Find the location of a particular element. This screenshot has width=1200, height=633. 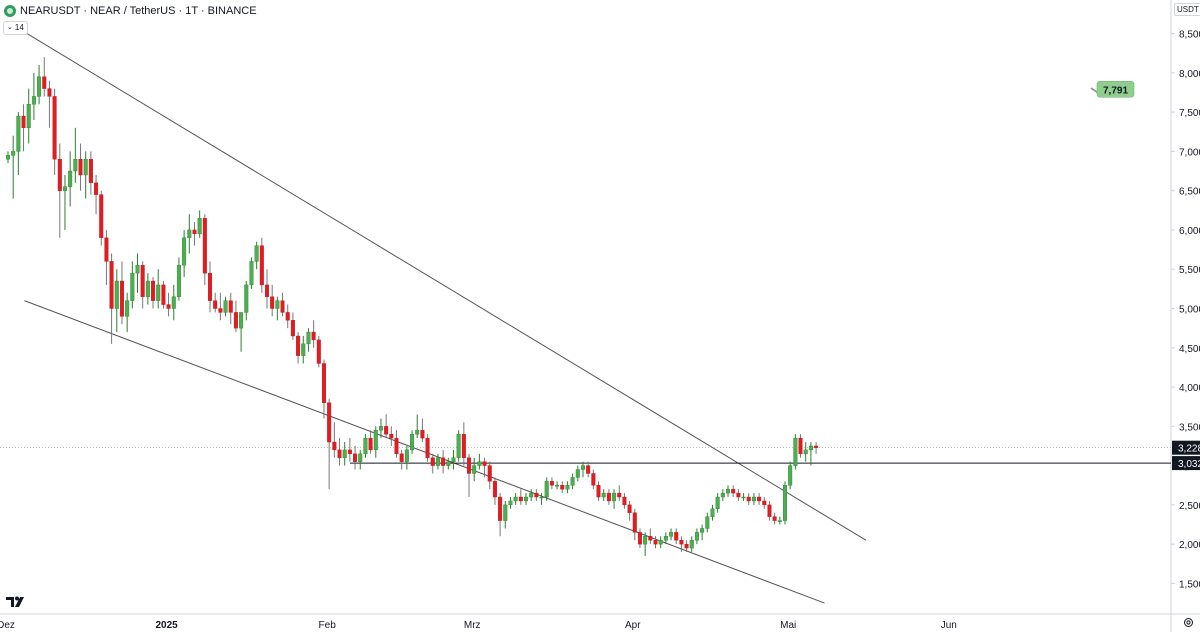

currency-label: USDT is located at coordinates (1187, 9).